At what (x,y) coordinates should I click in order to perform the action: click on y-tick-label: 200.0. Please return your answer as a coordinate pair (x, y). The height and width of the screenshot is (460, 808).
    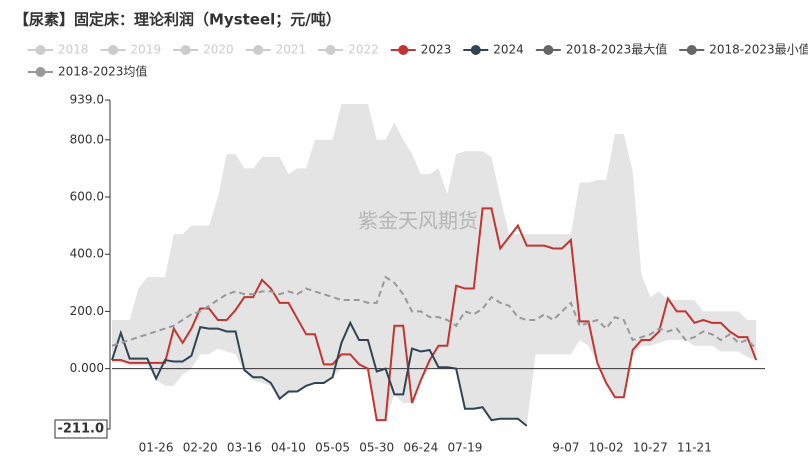
    Looking at the image, I should click on (87, 311).